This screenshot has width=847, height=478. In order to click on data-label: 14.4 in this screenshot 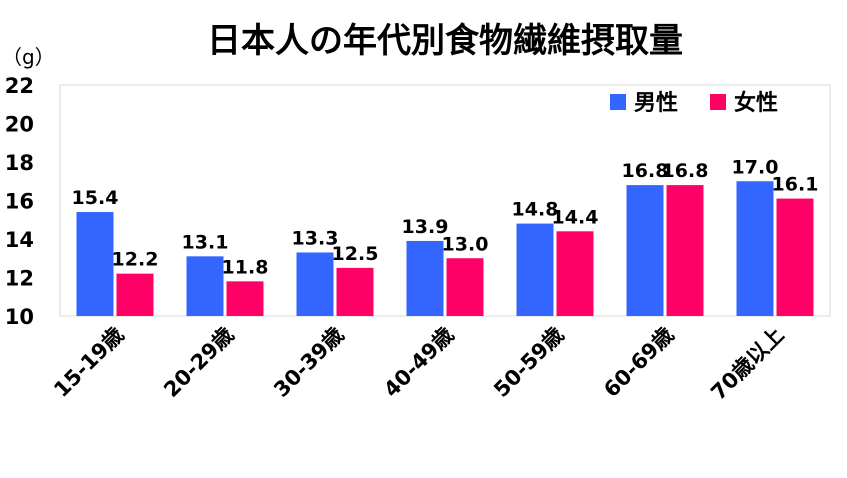, I will do `click(575, 217)`.